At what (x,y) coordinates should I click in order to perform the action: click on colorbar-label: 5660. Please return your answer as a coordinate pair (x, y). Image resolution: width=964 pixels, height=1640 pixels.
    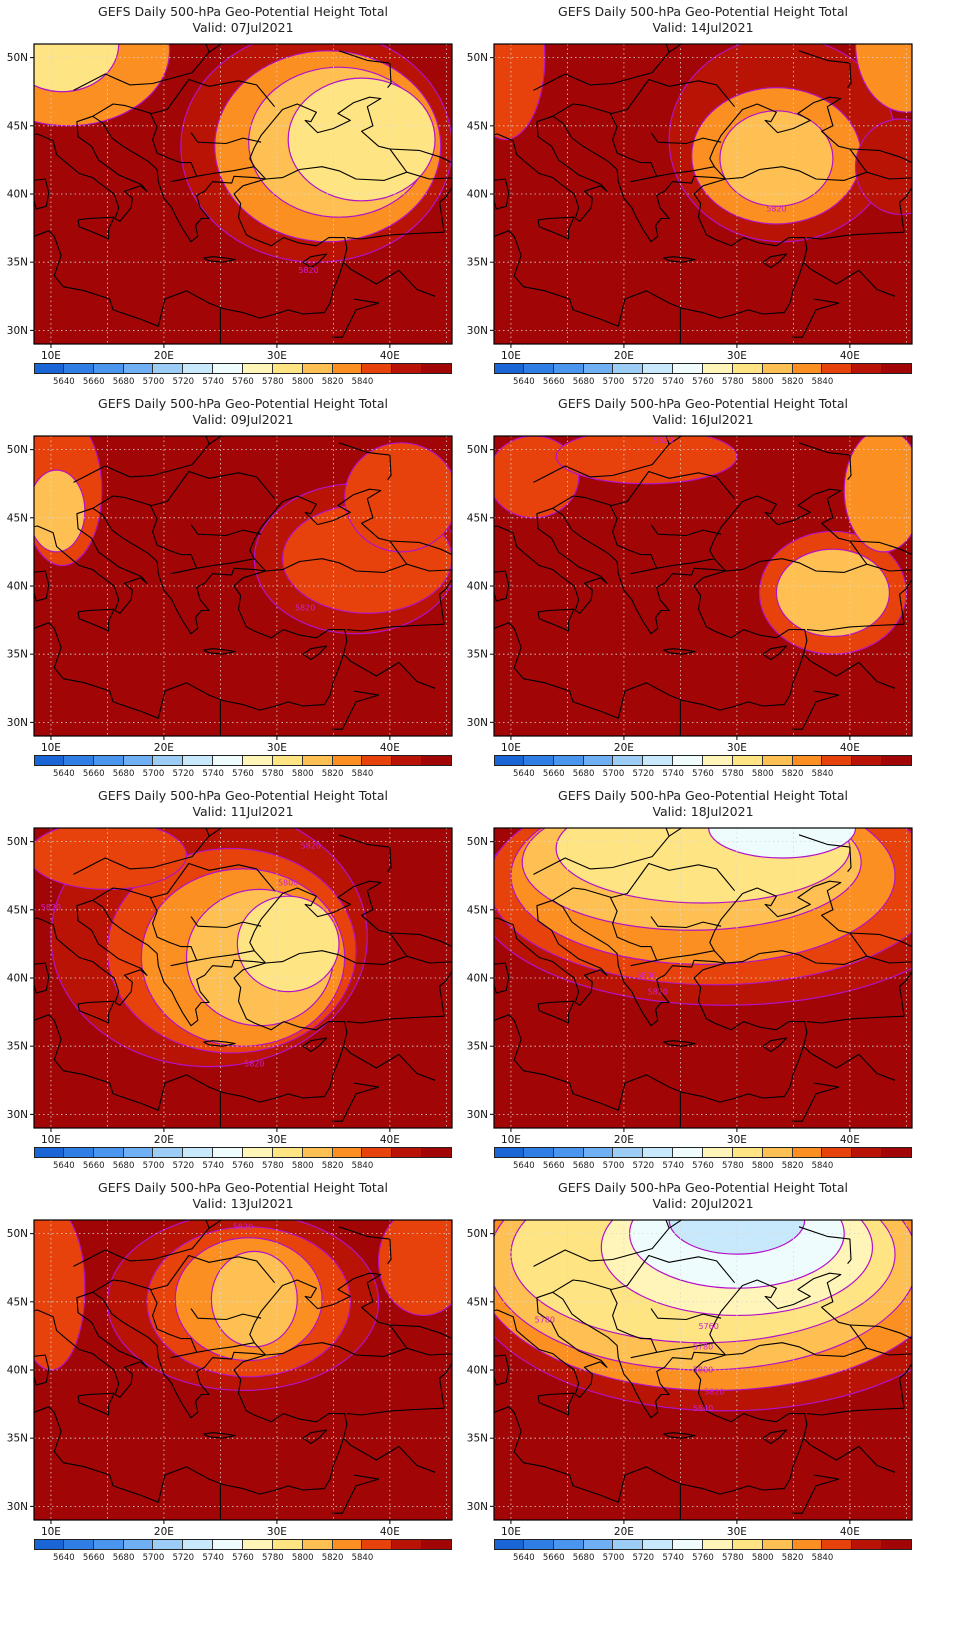
    Looking at the image, I should click on (553, 774).